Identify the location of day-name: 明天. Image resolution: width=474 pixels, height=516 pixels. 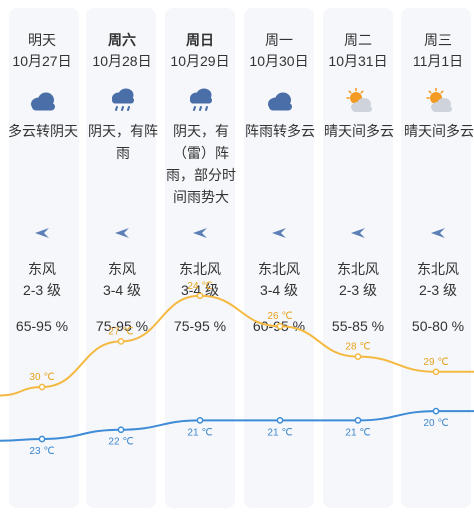
(42, 40).